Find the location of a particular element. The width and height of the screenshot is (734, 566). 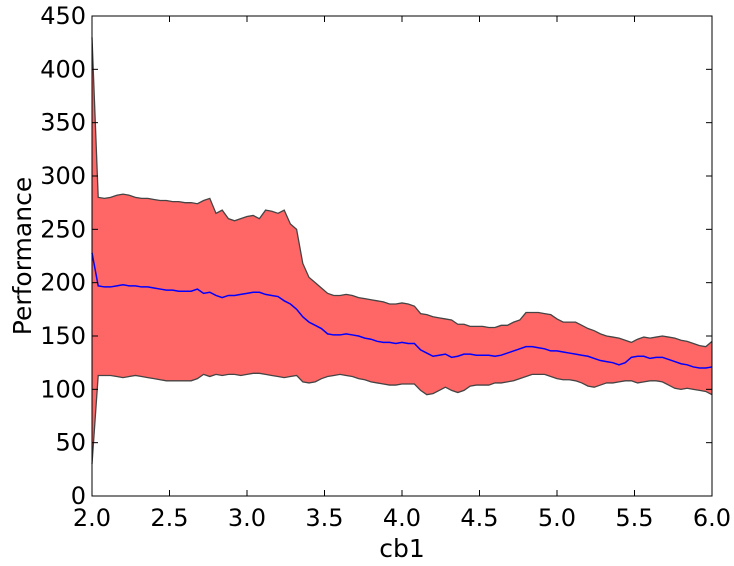

y-tick-label: 200 is located at coordinates (63, 283).